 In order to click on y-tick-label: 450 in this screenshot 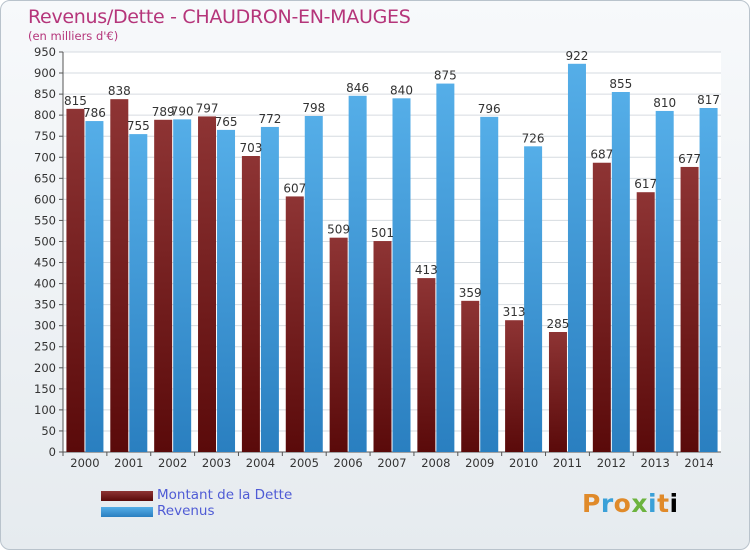, I will do `click(45, 263)`.